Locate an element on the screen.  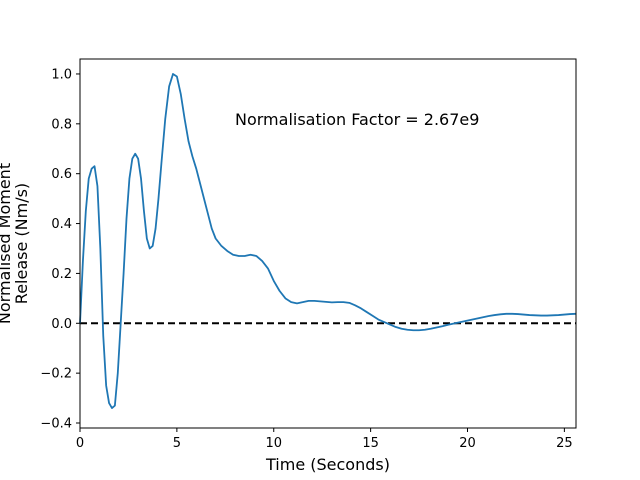
y-tick-label: 0.2 is located at coordinates (61, 274).